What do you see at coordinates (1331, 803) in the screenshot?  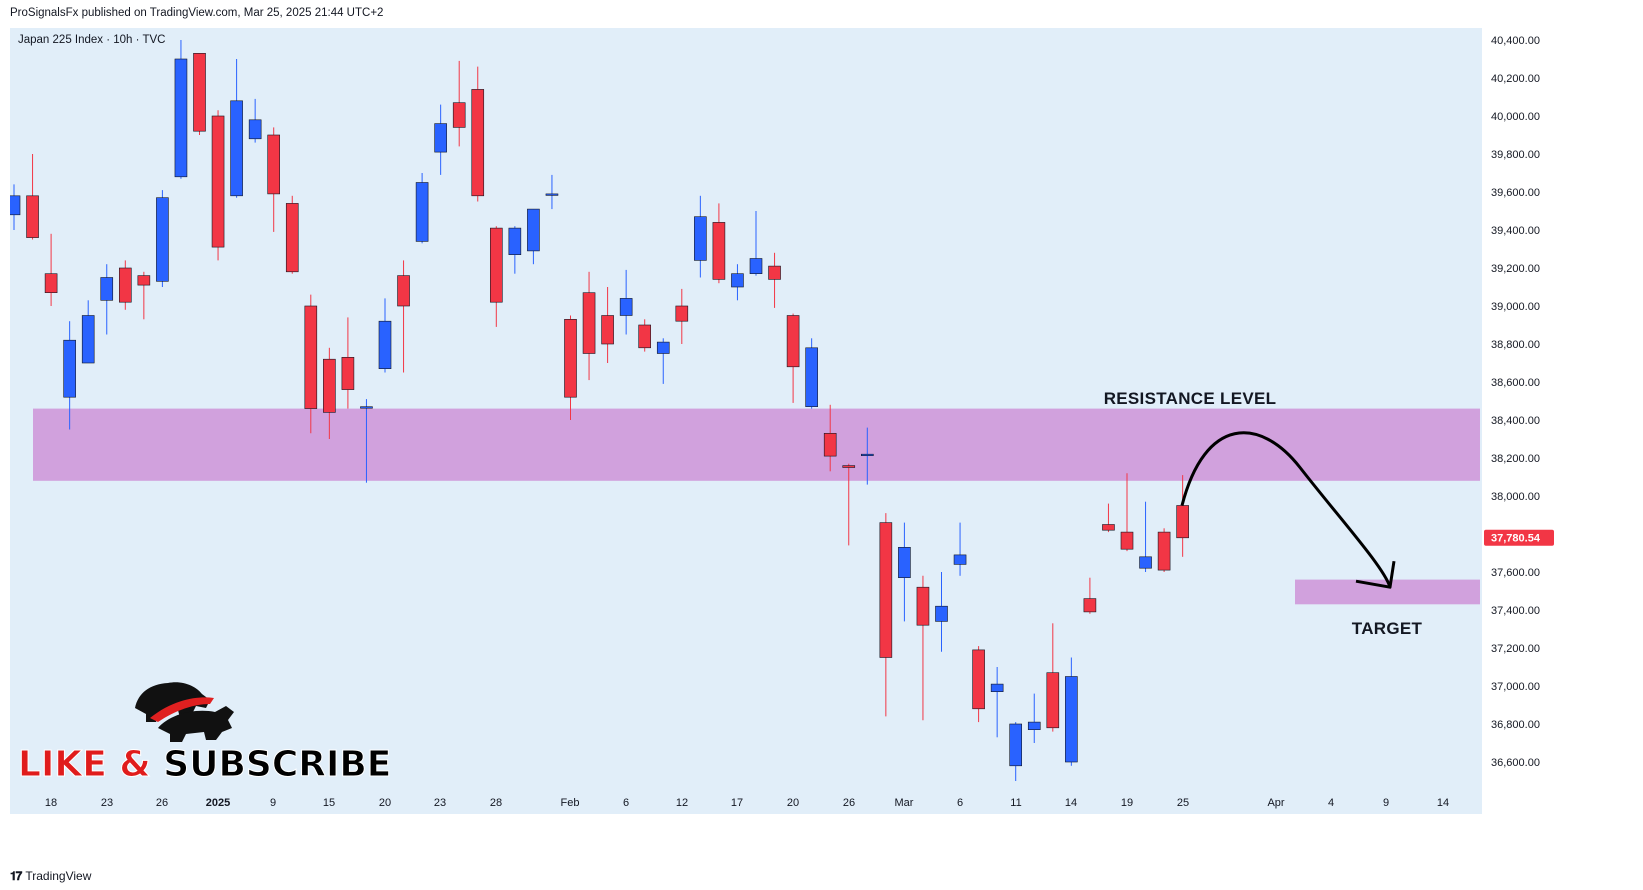 I see `time-tick-label: 4` at bounding box center [1331, 803].